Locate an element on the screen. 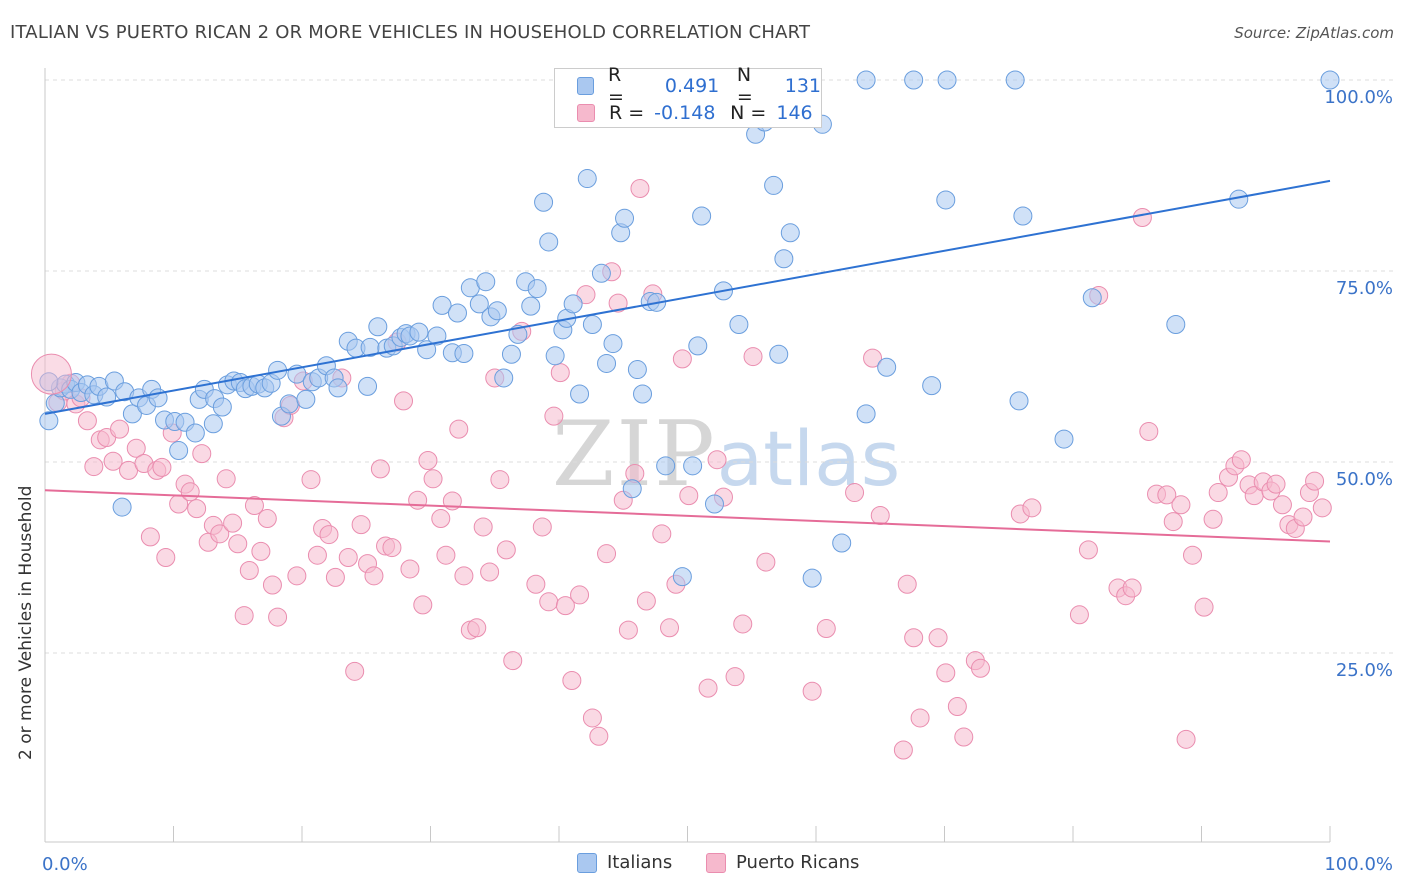 This screenshot has height=892, width=1406. stats-r-label: R = is located at coordinates (615, 86).